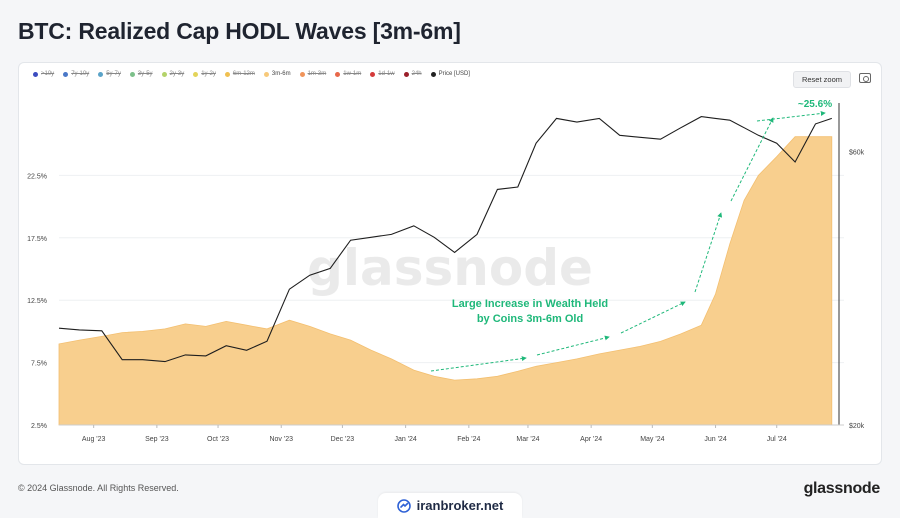 This screenshot has height=518, width=900. Describe the element at coordinates (865, 78) in the screenshot. I see `camera-icon` at that location.